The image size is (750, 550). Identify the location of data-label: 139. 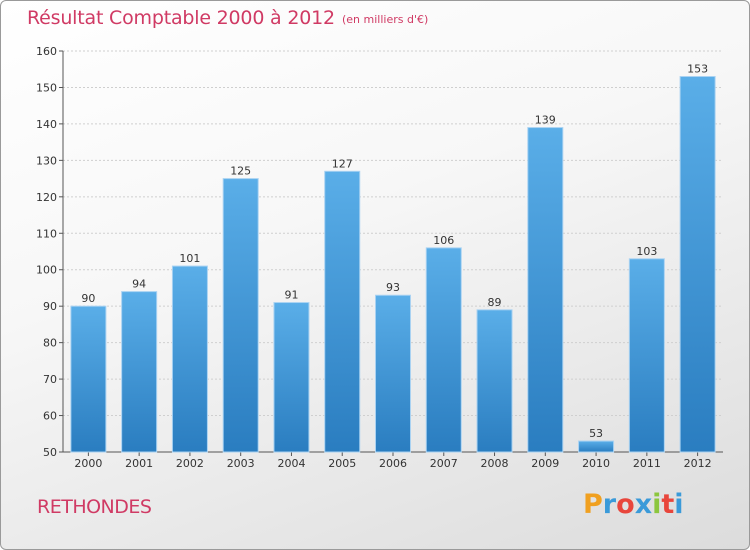
(545, 120).